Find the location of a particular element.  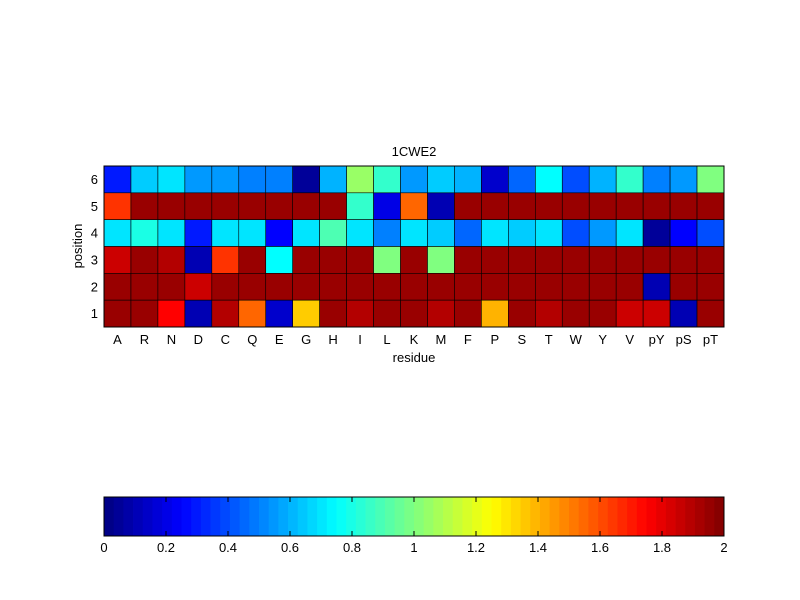

x-tick-label: K is located at coordinates (414, 339).